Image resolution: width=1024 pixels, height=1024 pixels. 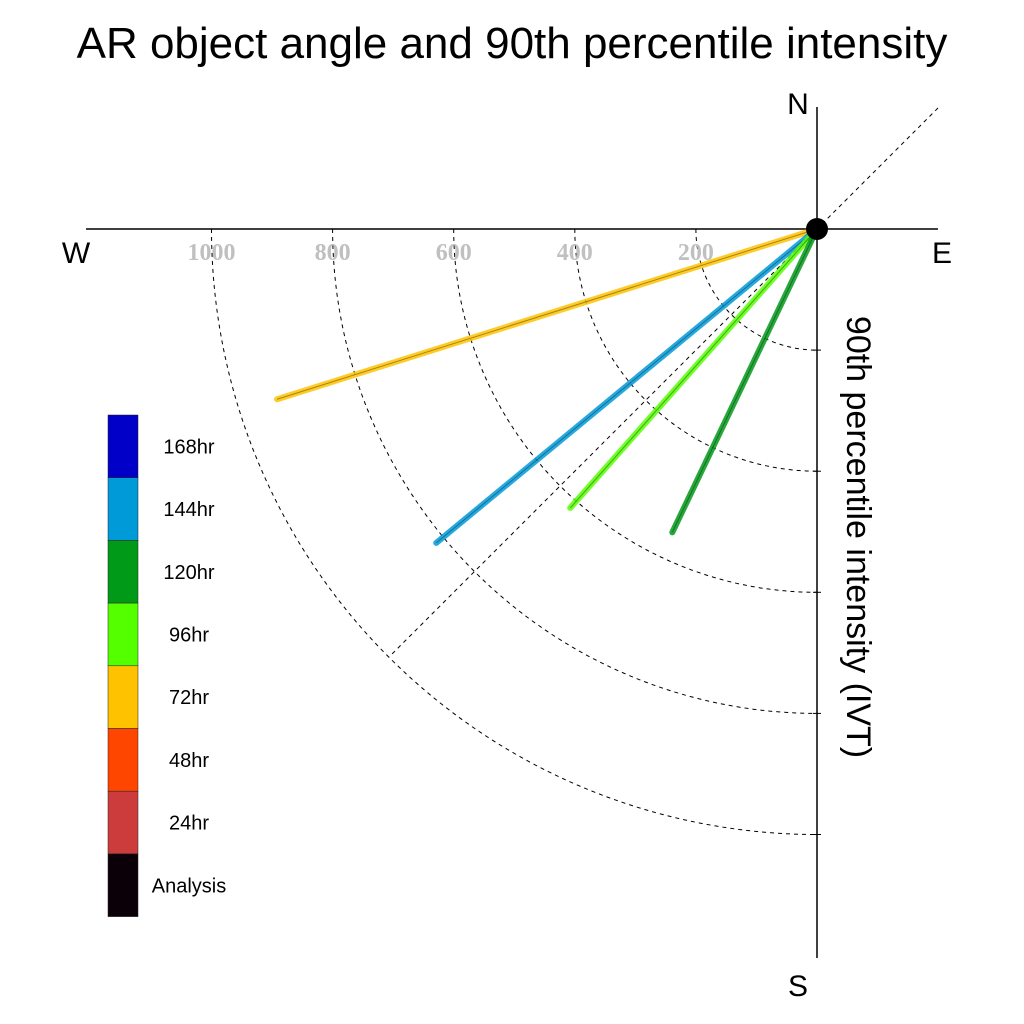 What do you see at coordinates (188, 573) in the screenshot?
I see `legend-label: 120hr` at bounding box center [188, 573].